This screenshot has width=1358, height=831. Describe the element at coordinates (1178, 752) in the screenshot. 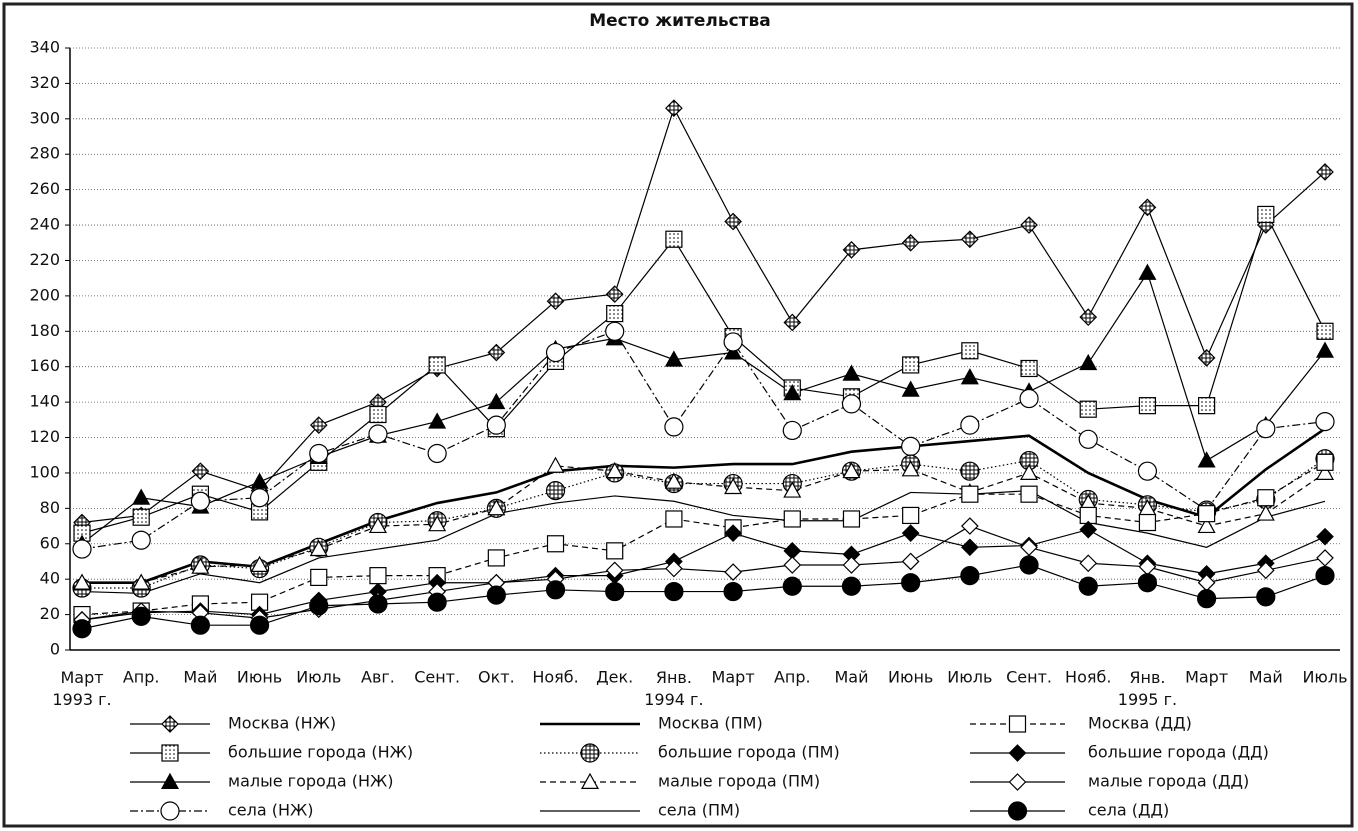

I see `legend-label: большие города (ДД)` at that location.